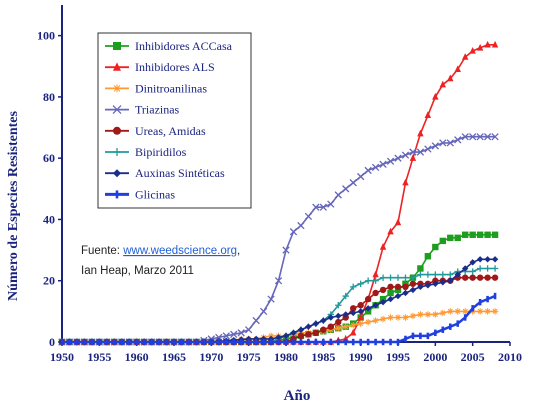 The width and height of the screenshot is (536, 413). I want to click on x-tick-label: 1975, so click(249, 357).